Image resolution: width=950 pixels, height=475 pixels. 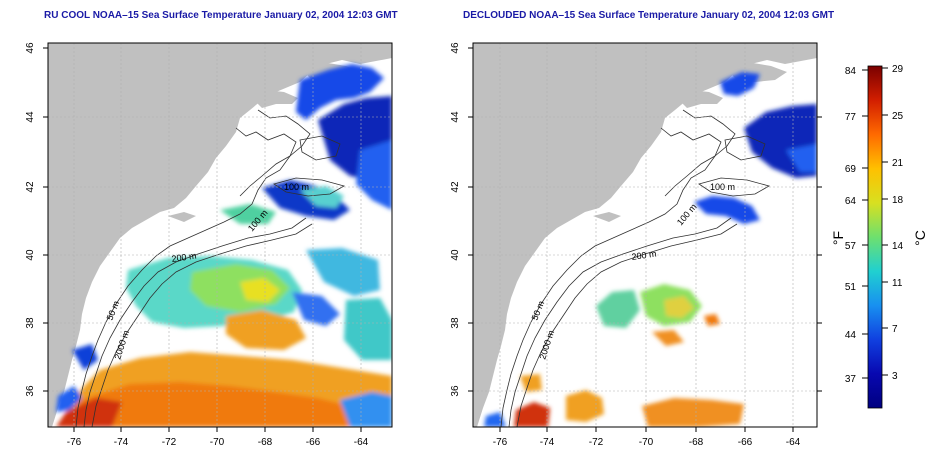 I want to click on colorbar-f-tick: 44, so click(x=851, y=335).